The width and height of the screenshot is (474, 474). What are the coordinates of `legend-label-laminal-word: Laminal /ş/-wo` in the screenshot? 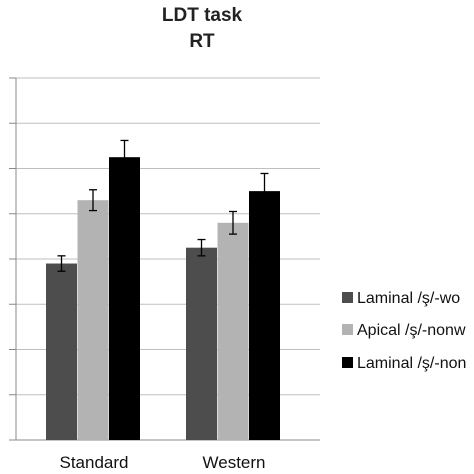 It's located at (408, 298).